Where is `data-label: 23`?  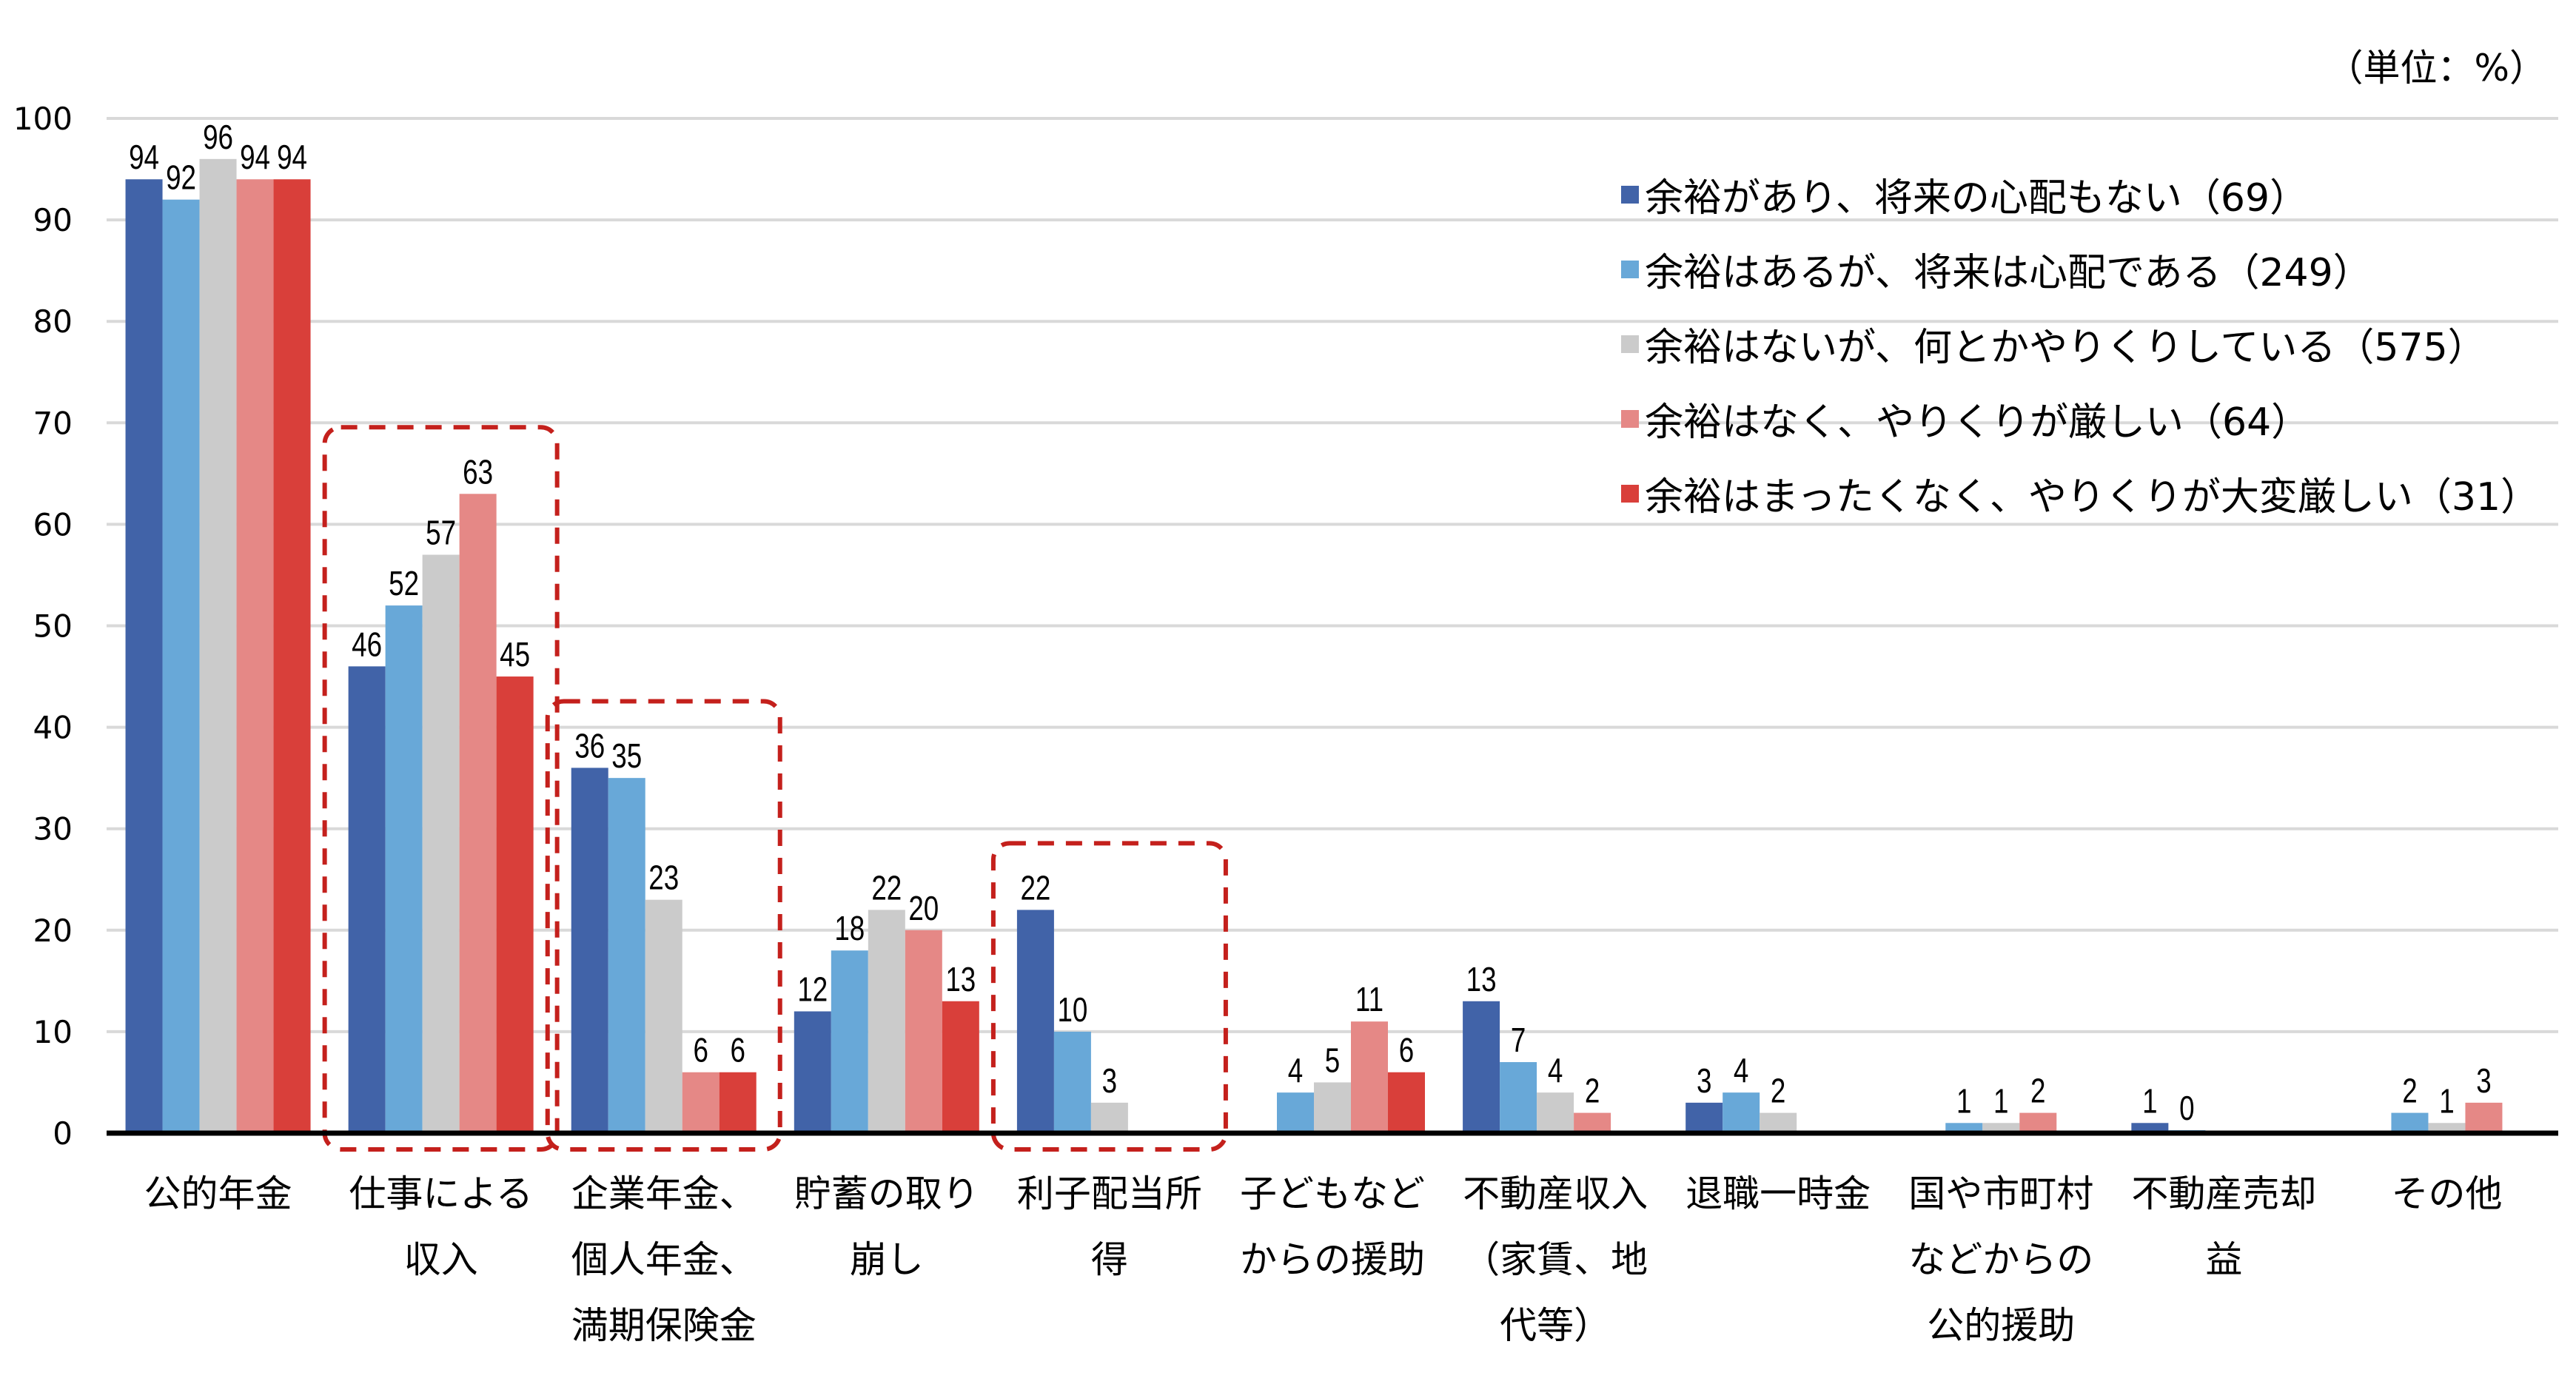
data-label: 23 is located at coordinates (663, 878).